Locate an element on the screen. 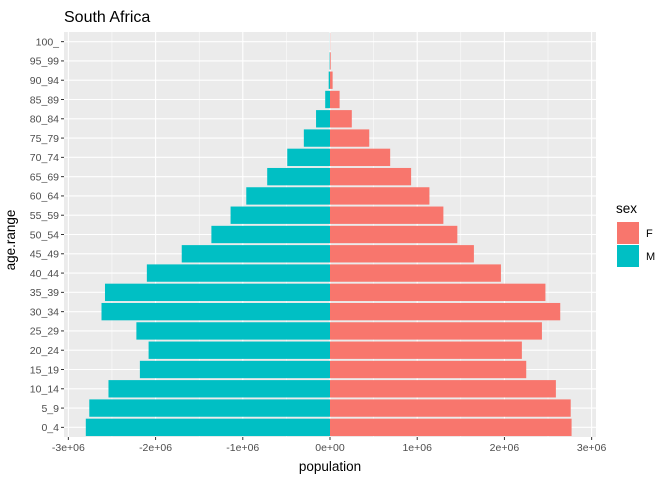 Image resolution: width=672 pixels, height=480 pixels. y-tick-label: 35_39 is located at coordinates (44, 293).